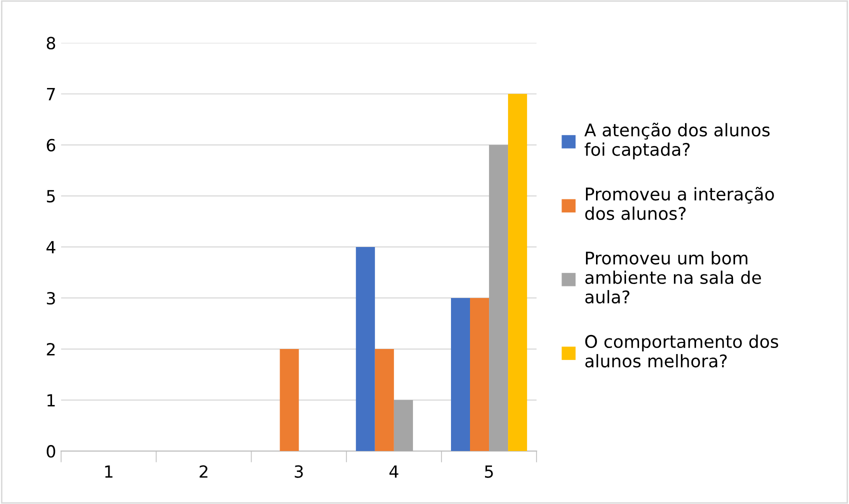  What do you see at coordinates (673, 277) in the screenshot?
I see `legend-label: Promoveu um bom ambiente na sala de aula?` at bounding box center [673, 277].